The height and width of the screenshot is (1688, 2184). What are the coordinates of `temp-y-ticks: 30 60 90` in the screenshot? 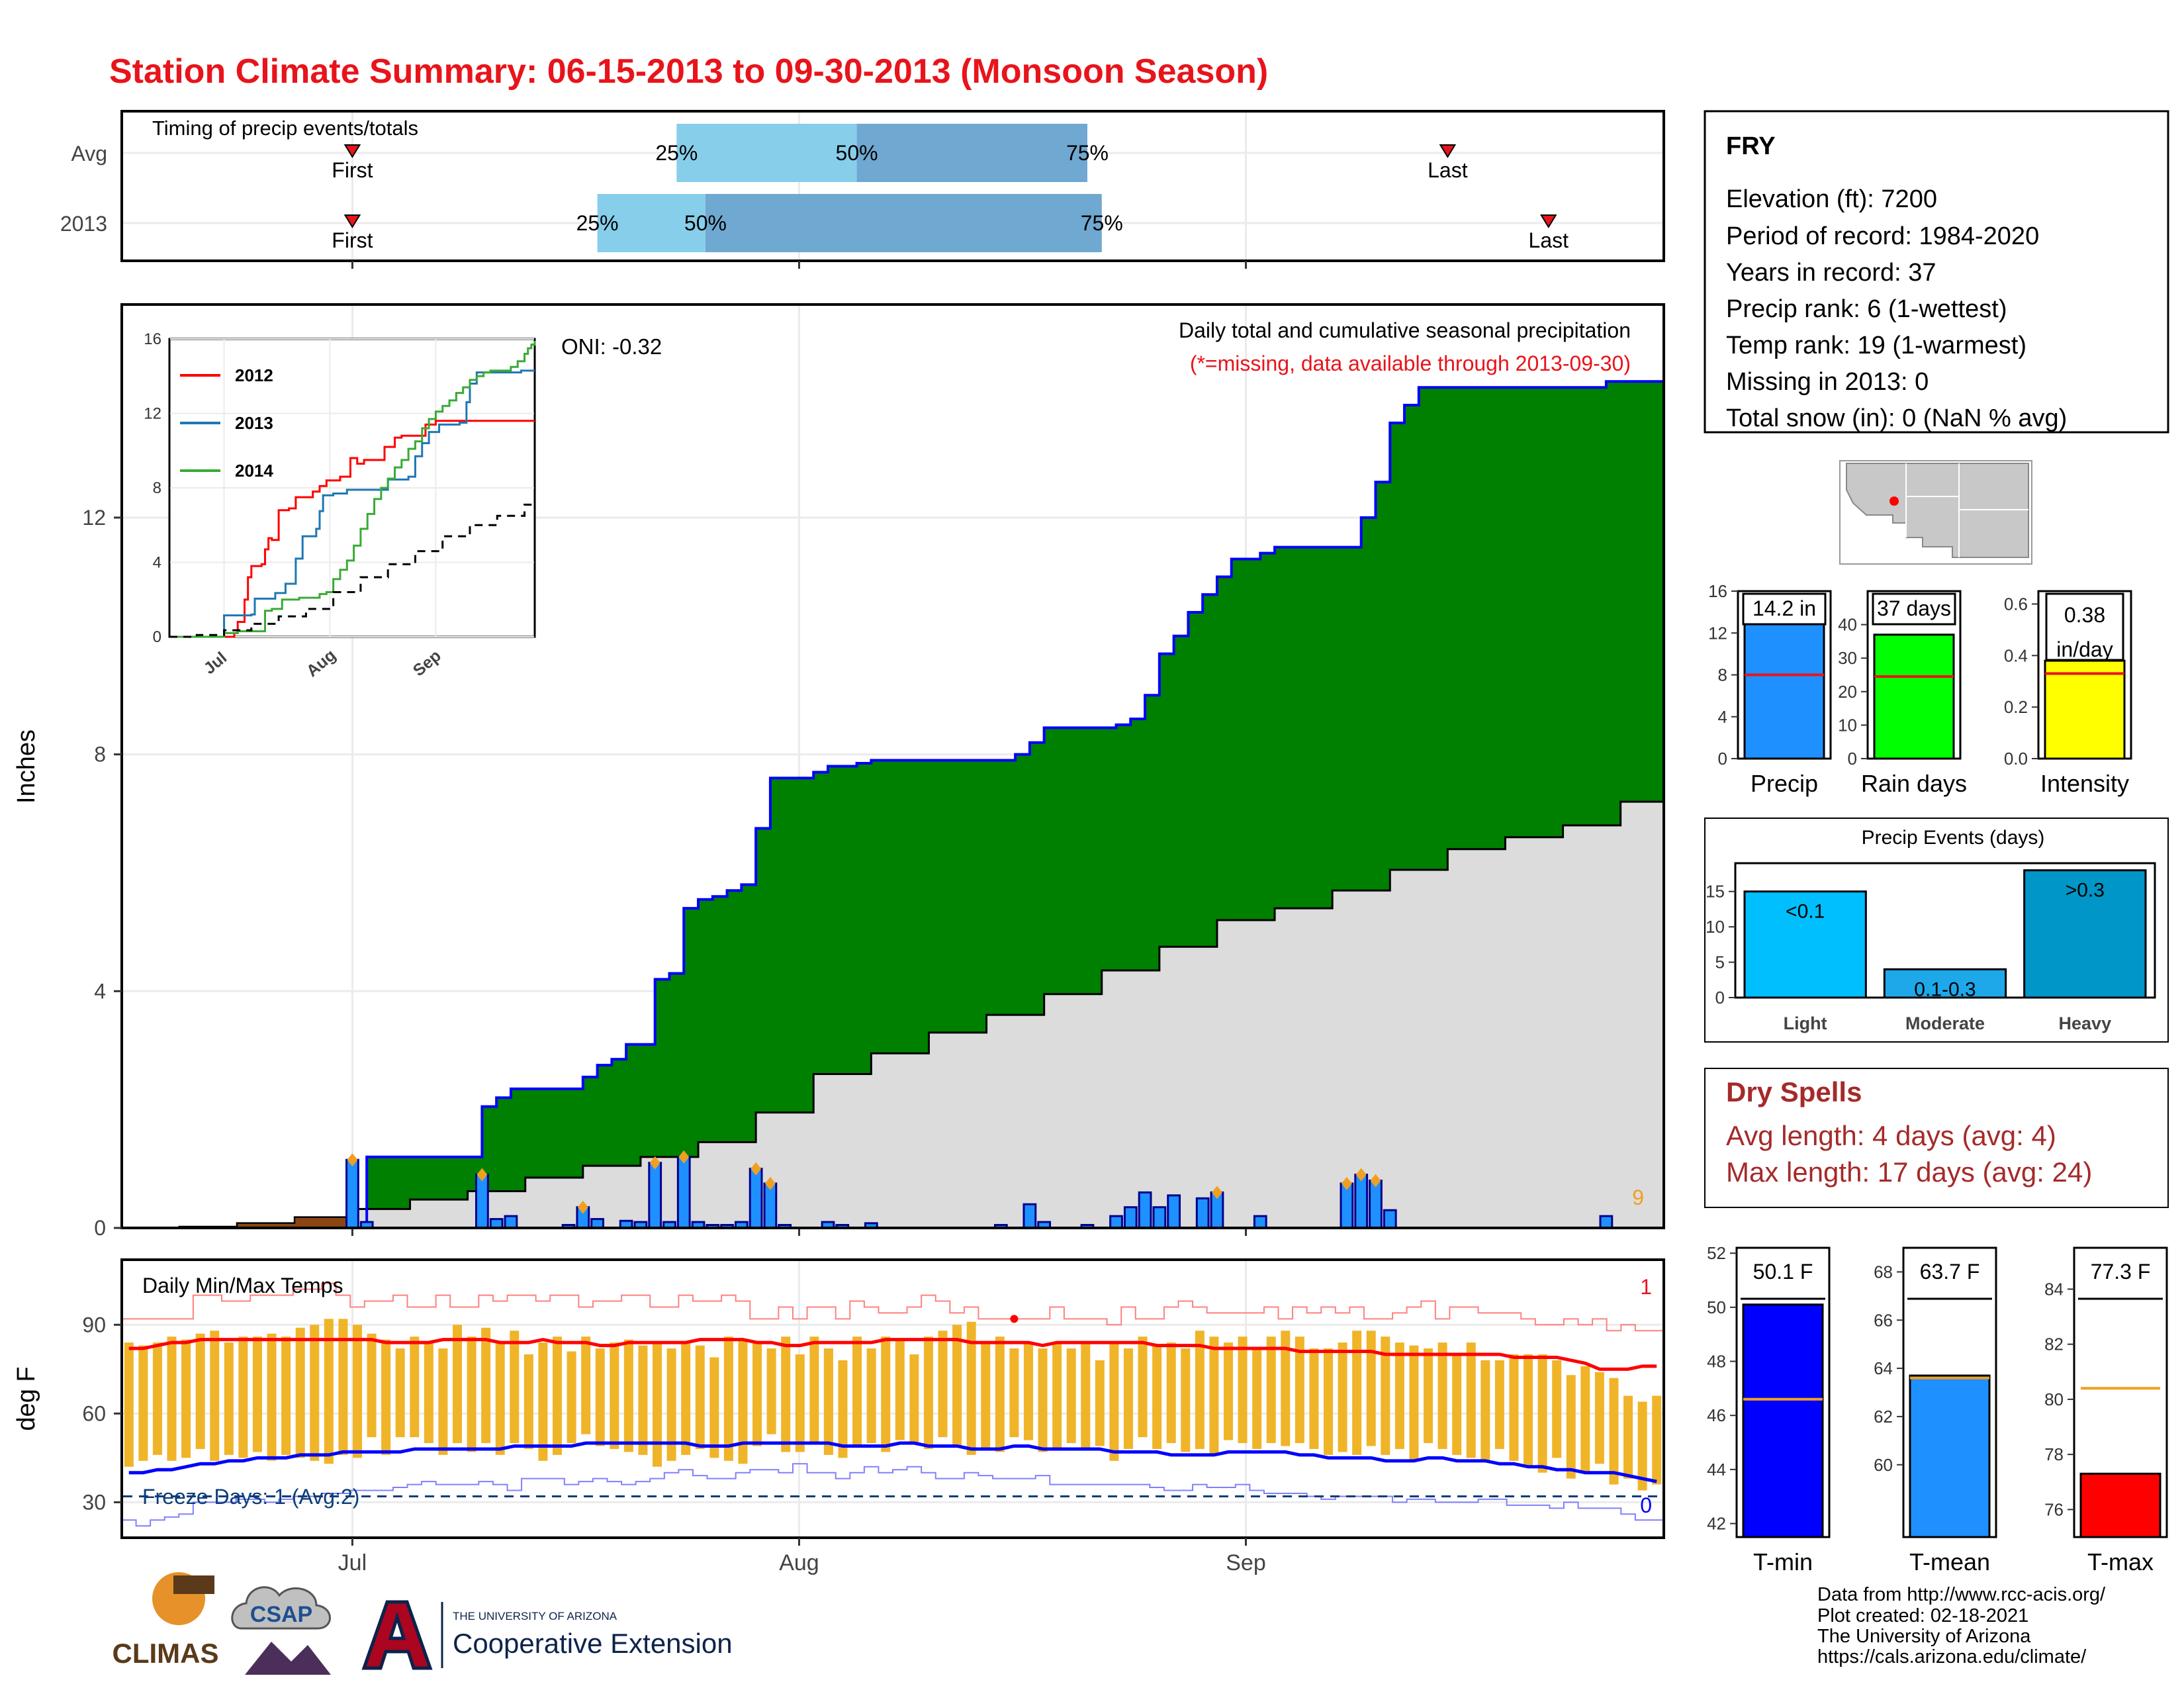 It's located at (102, 1413).